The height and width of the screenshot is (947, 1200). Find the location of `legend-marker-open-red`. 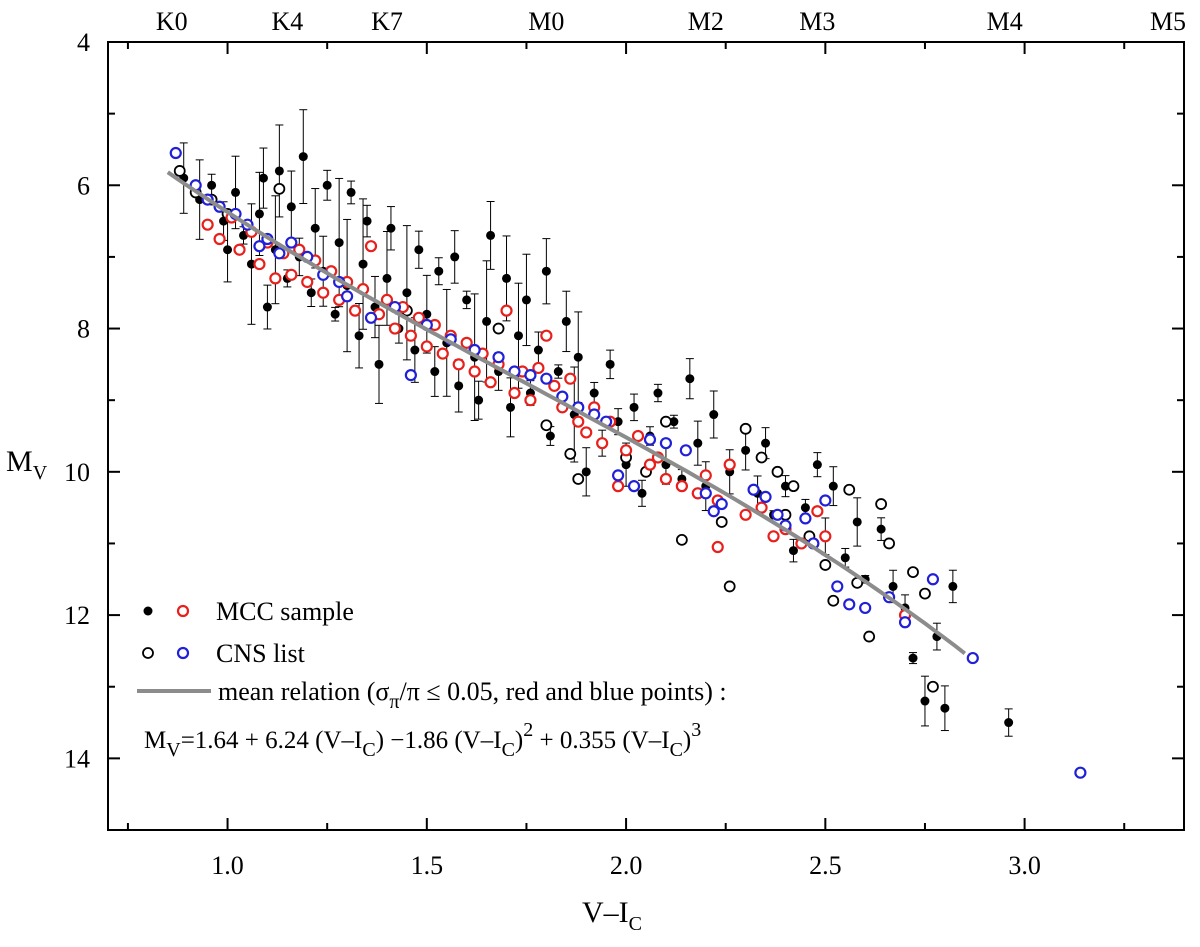

legend-marker-open-red is located at coordinates (183, 611).